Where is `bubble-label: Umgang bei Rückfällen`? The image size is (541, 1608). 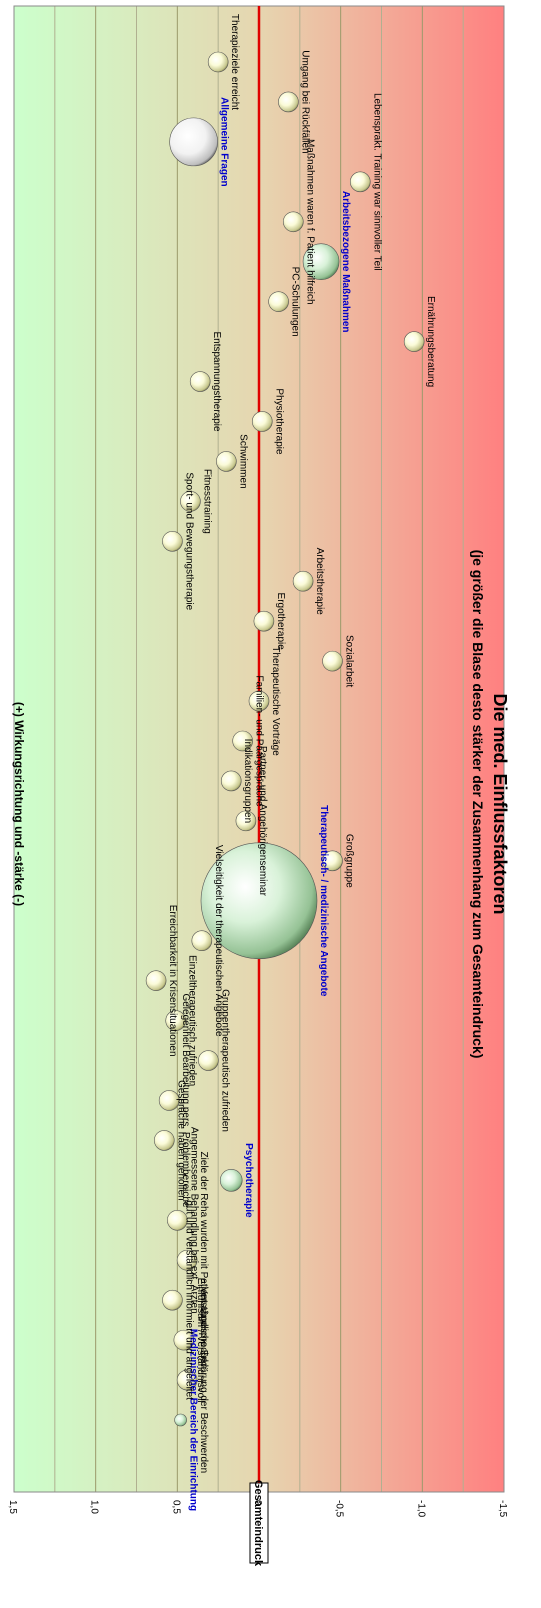
bubble-label: Umgang bei Rückfällen is located at coordinates (304, 101).